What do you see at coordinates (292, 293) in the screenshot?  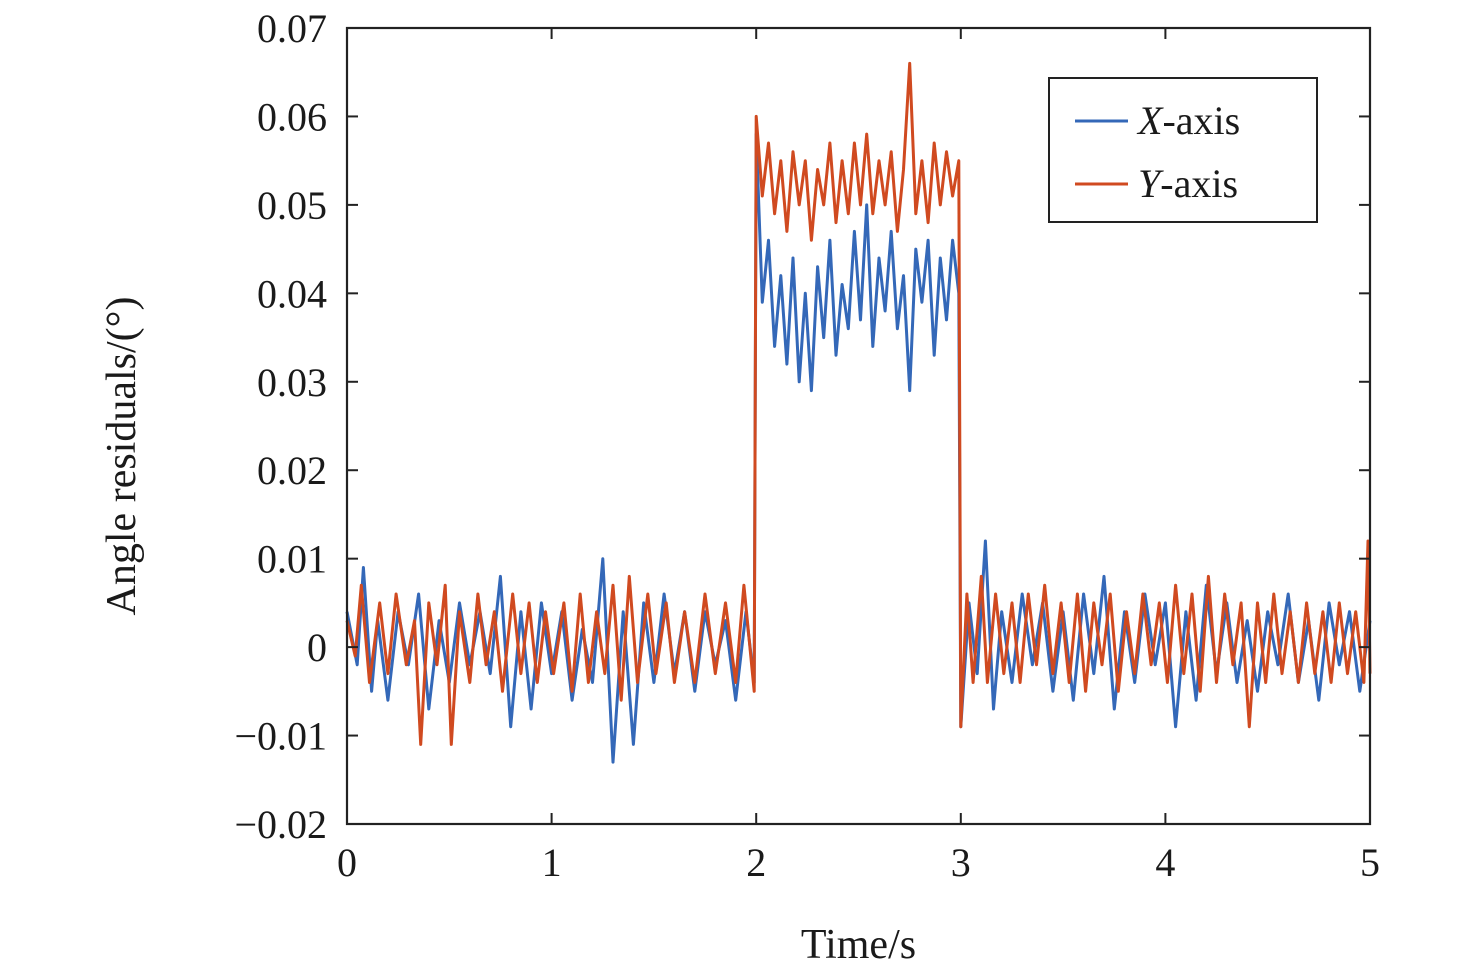 I see `y-tick-label: 0.04` at bounding box center [292, 293].